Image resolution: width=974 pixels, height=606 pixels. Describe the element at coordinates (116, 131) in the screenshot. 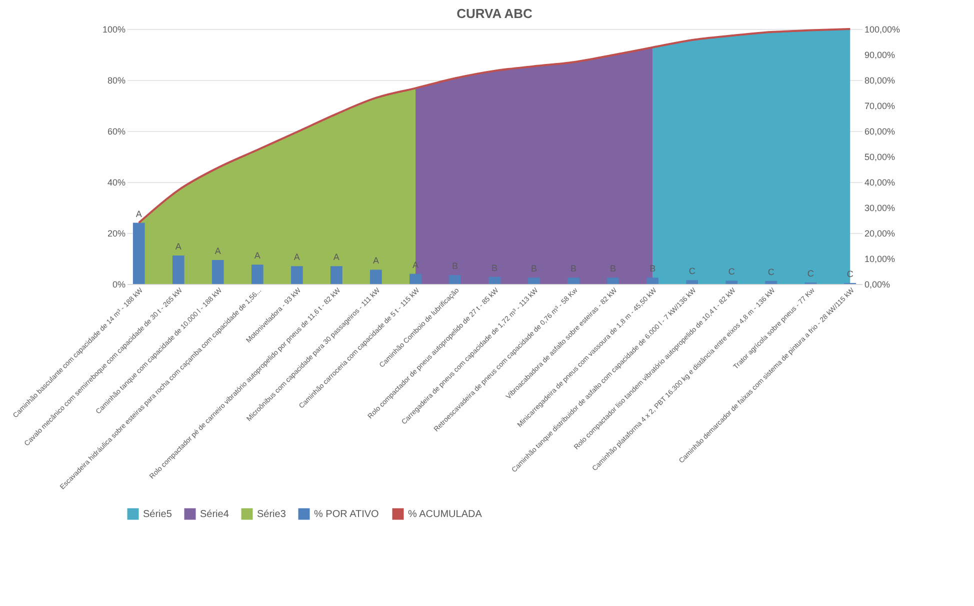

I see `y-tick-label: 60%` at that location.